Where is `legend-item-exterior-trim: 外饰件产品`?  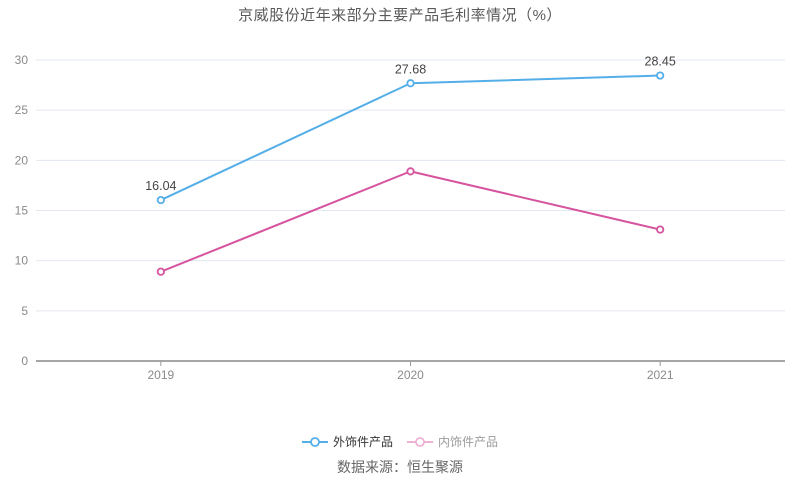
legend-item-exterior-trim: 外饰件产品 is located at coordinates (347, 441).